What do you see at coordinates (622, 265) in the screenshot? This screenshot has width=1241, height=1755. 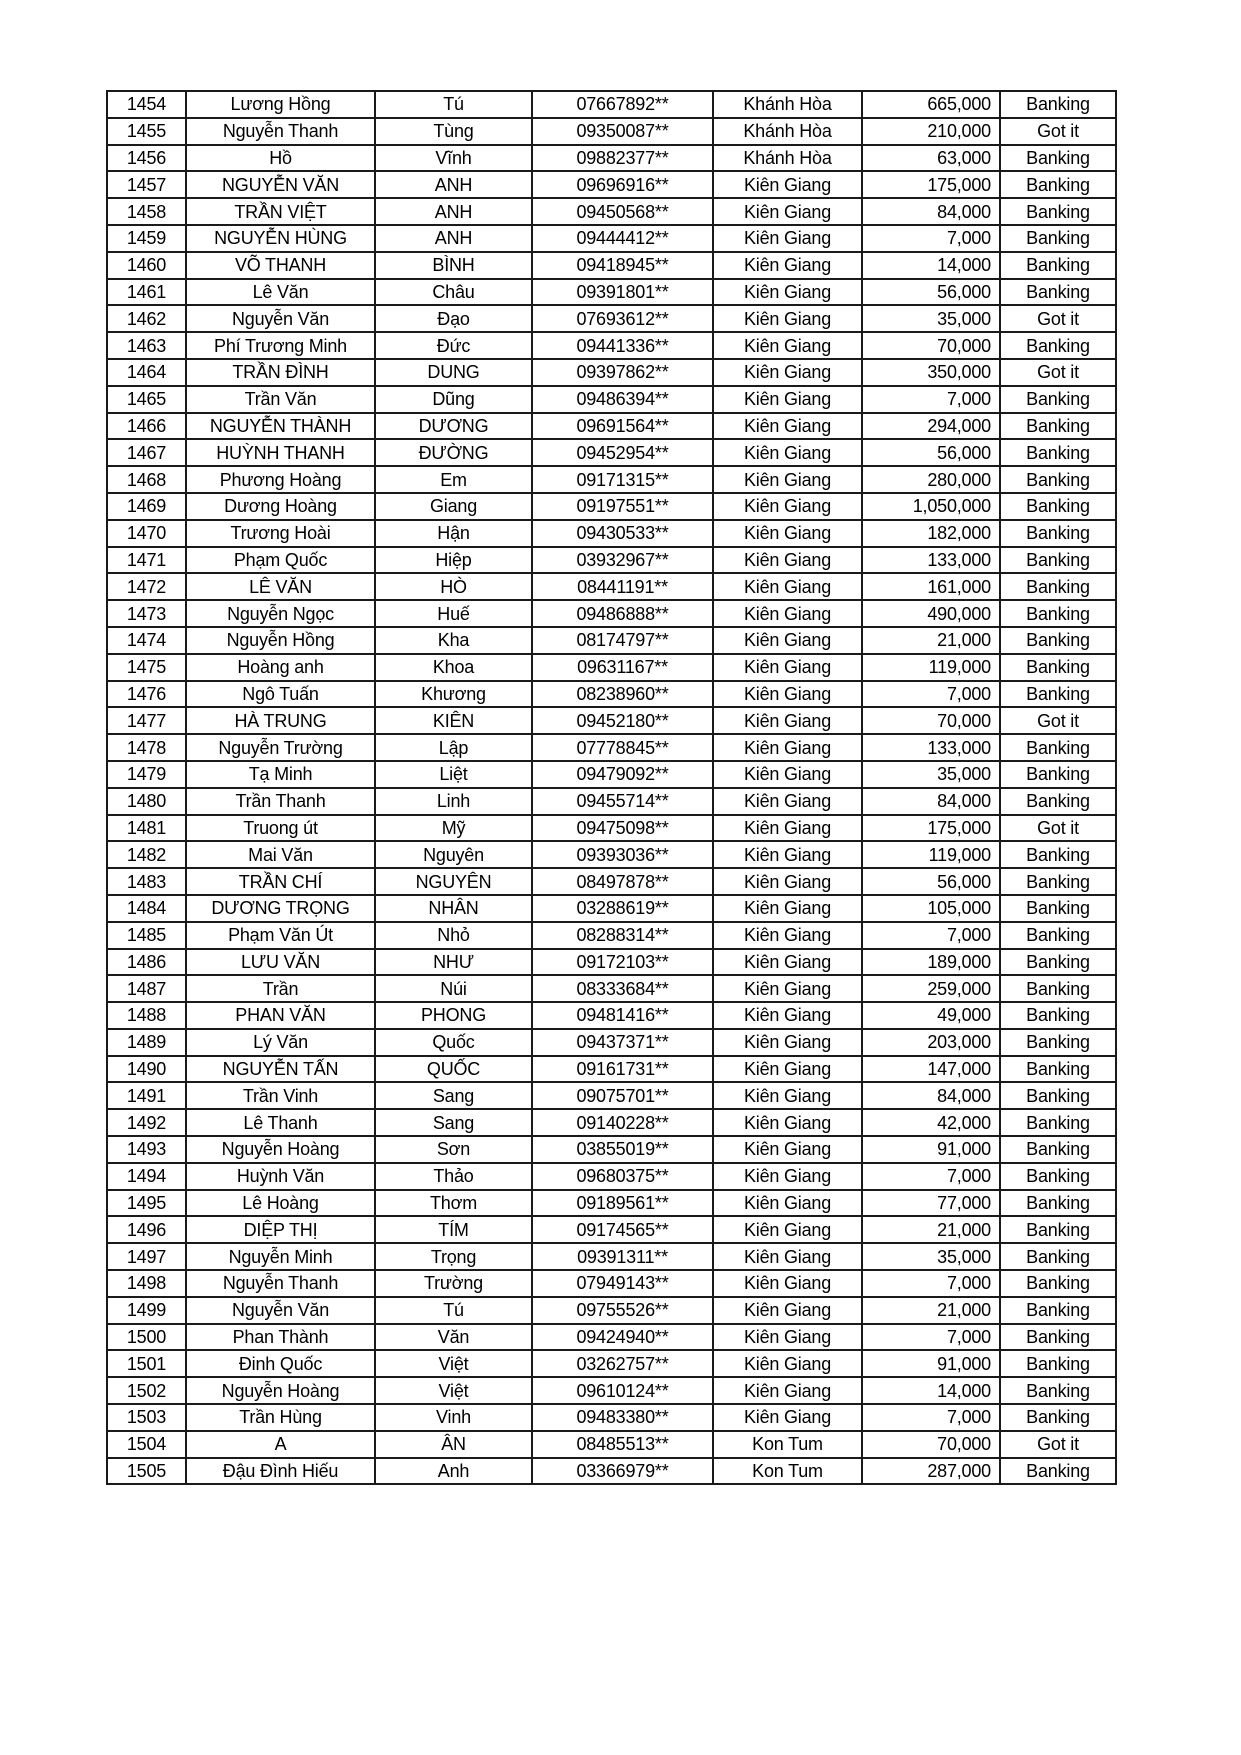 I see `cell-phone: 09418945**` at bounding box center [622, 265].